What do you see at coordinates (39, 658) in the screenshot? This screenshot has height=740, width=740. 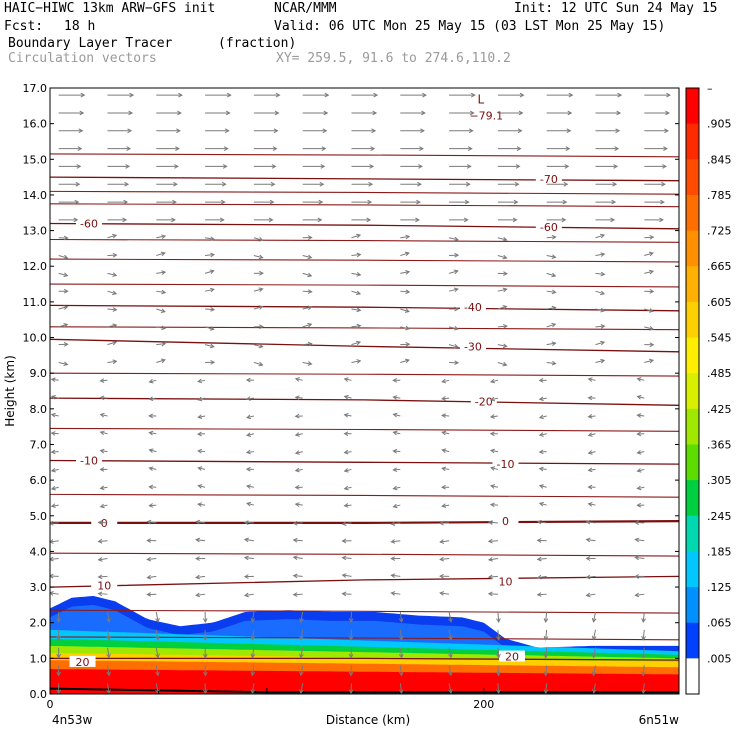 I see `y-tick-label: 1.0` at bounding box center [39, 658].